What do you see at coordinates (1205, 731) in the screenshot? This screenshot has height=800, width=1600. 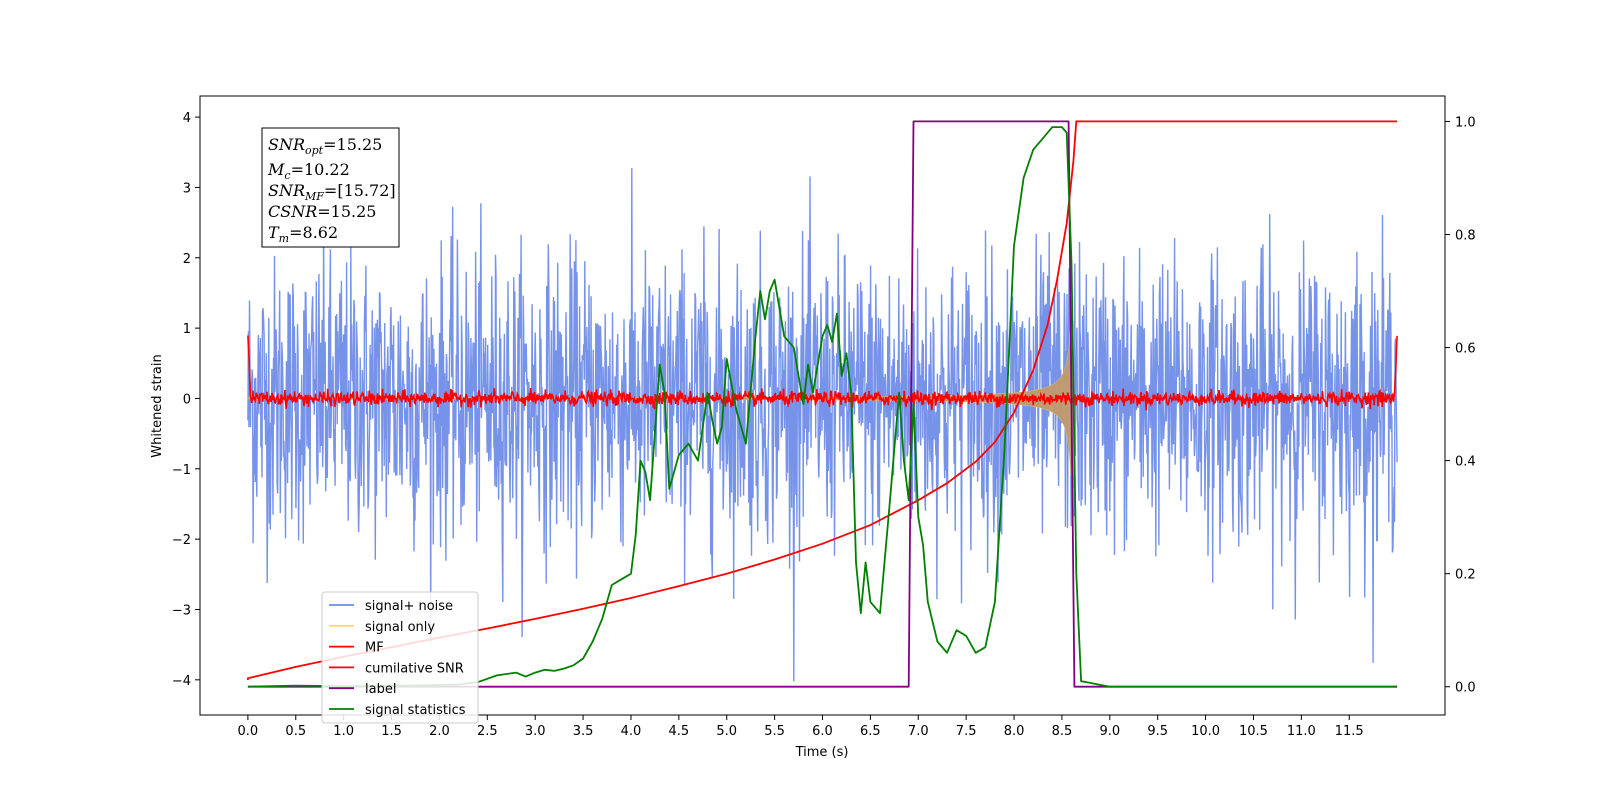 I see `x-tick-label: 10.0` at bounding box center [1205, 731].